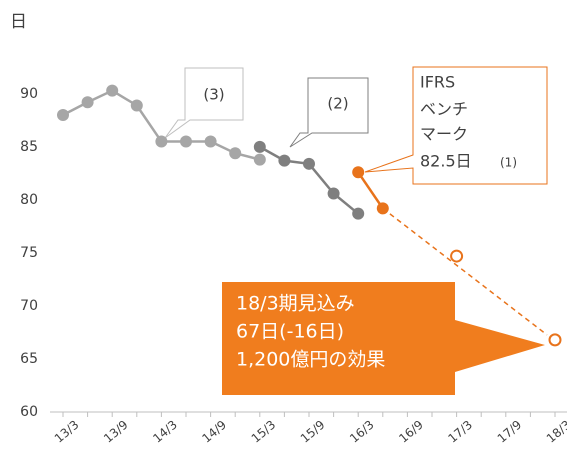 The height and width of the screenshot is (463, 567). Describe the element at coordinates (383, 338) in the screenshot. I see `callout-forecast: 18/3期見込み 67日(-16日) 1,200億円の効果` at that location.